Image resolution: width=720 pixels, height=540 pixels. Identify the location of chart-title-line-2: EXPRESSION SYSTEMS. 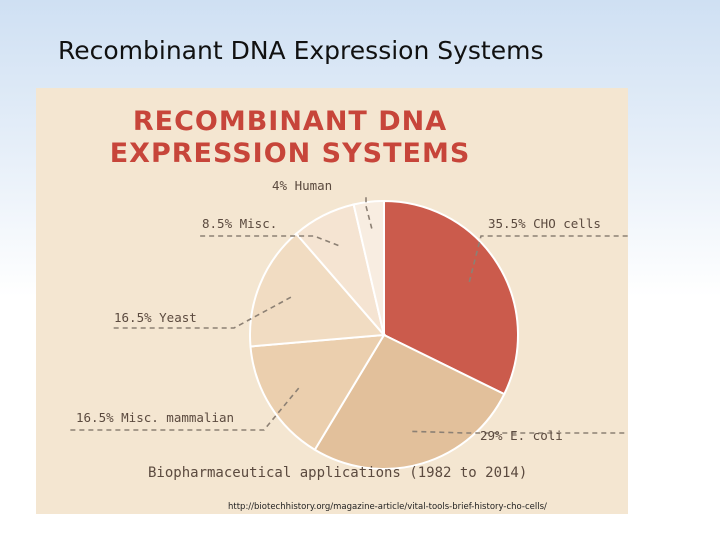
(290, 153).